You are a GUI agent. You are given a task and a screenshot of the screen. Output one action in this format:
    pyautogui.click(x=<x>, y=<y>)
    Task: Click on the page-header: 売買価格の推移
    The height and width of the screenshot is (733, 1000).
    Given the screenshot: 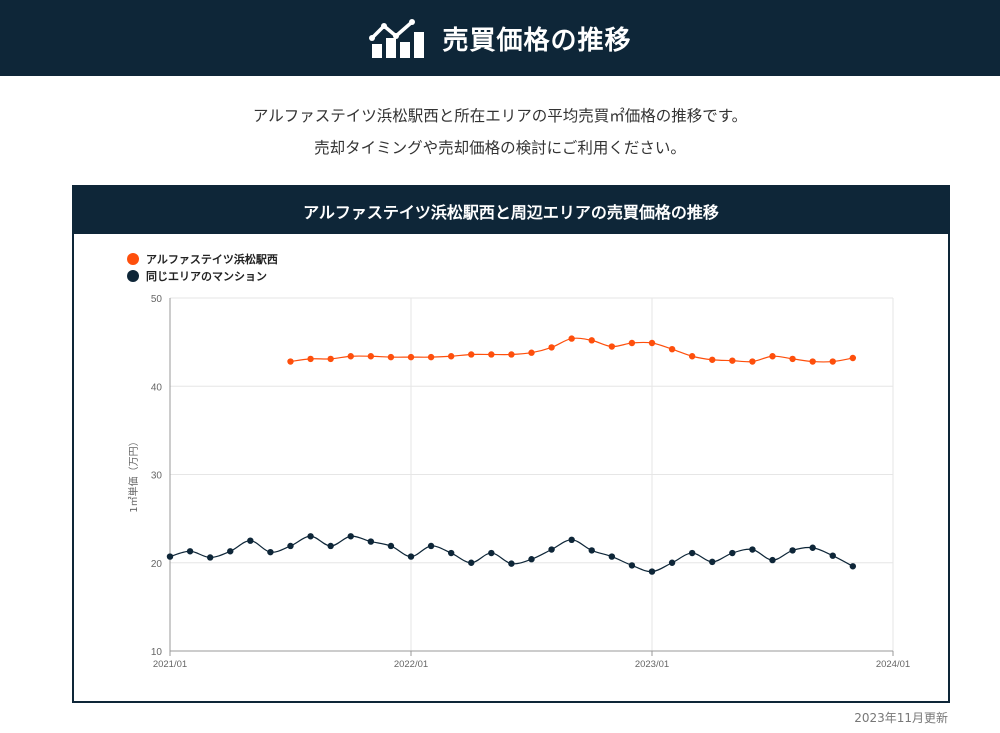 What is the action you would take?
    pyautogui.click(x=500, y=38)
    